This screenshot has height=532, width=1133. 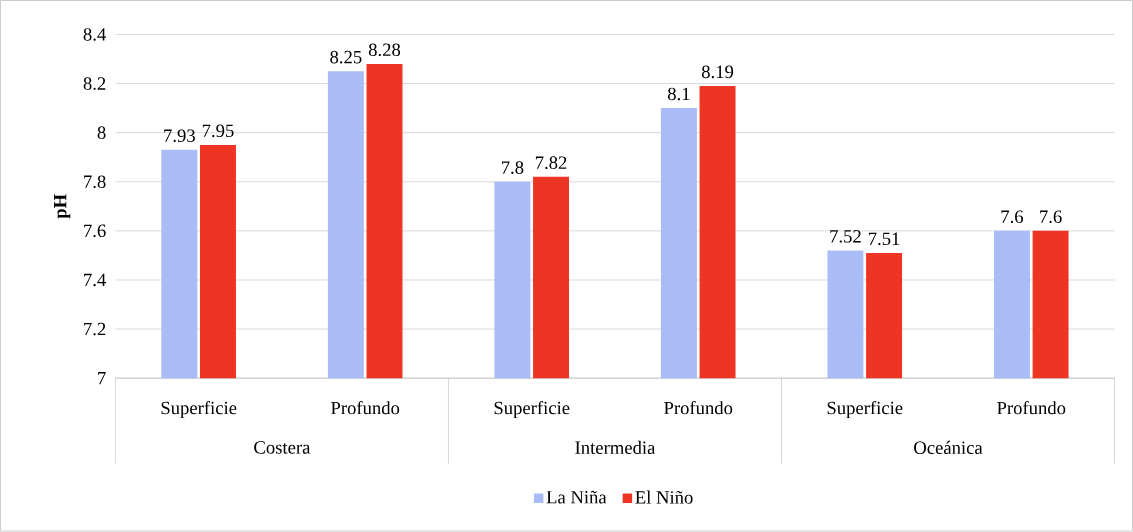 I want to click on data-label: 7.93, so click(x=179, y=136).